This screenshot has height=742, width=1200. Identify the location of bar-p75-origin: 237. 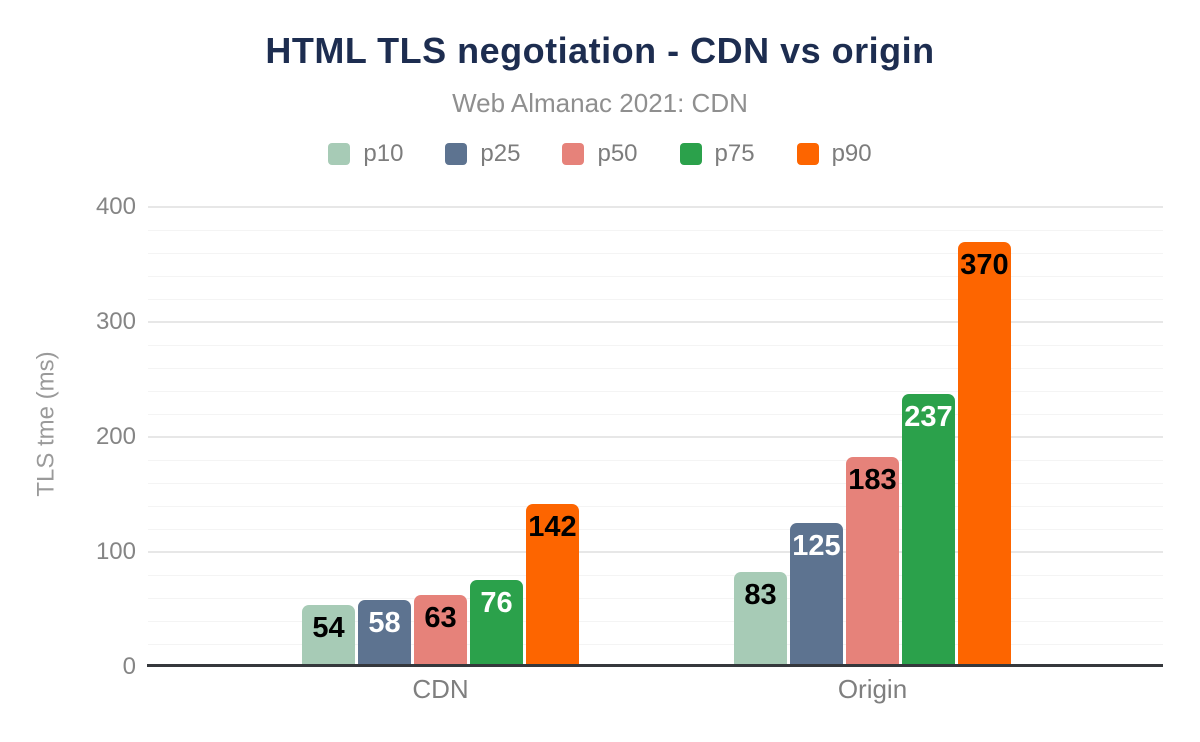
(928, 530).